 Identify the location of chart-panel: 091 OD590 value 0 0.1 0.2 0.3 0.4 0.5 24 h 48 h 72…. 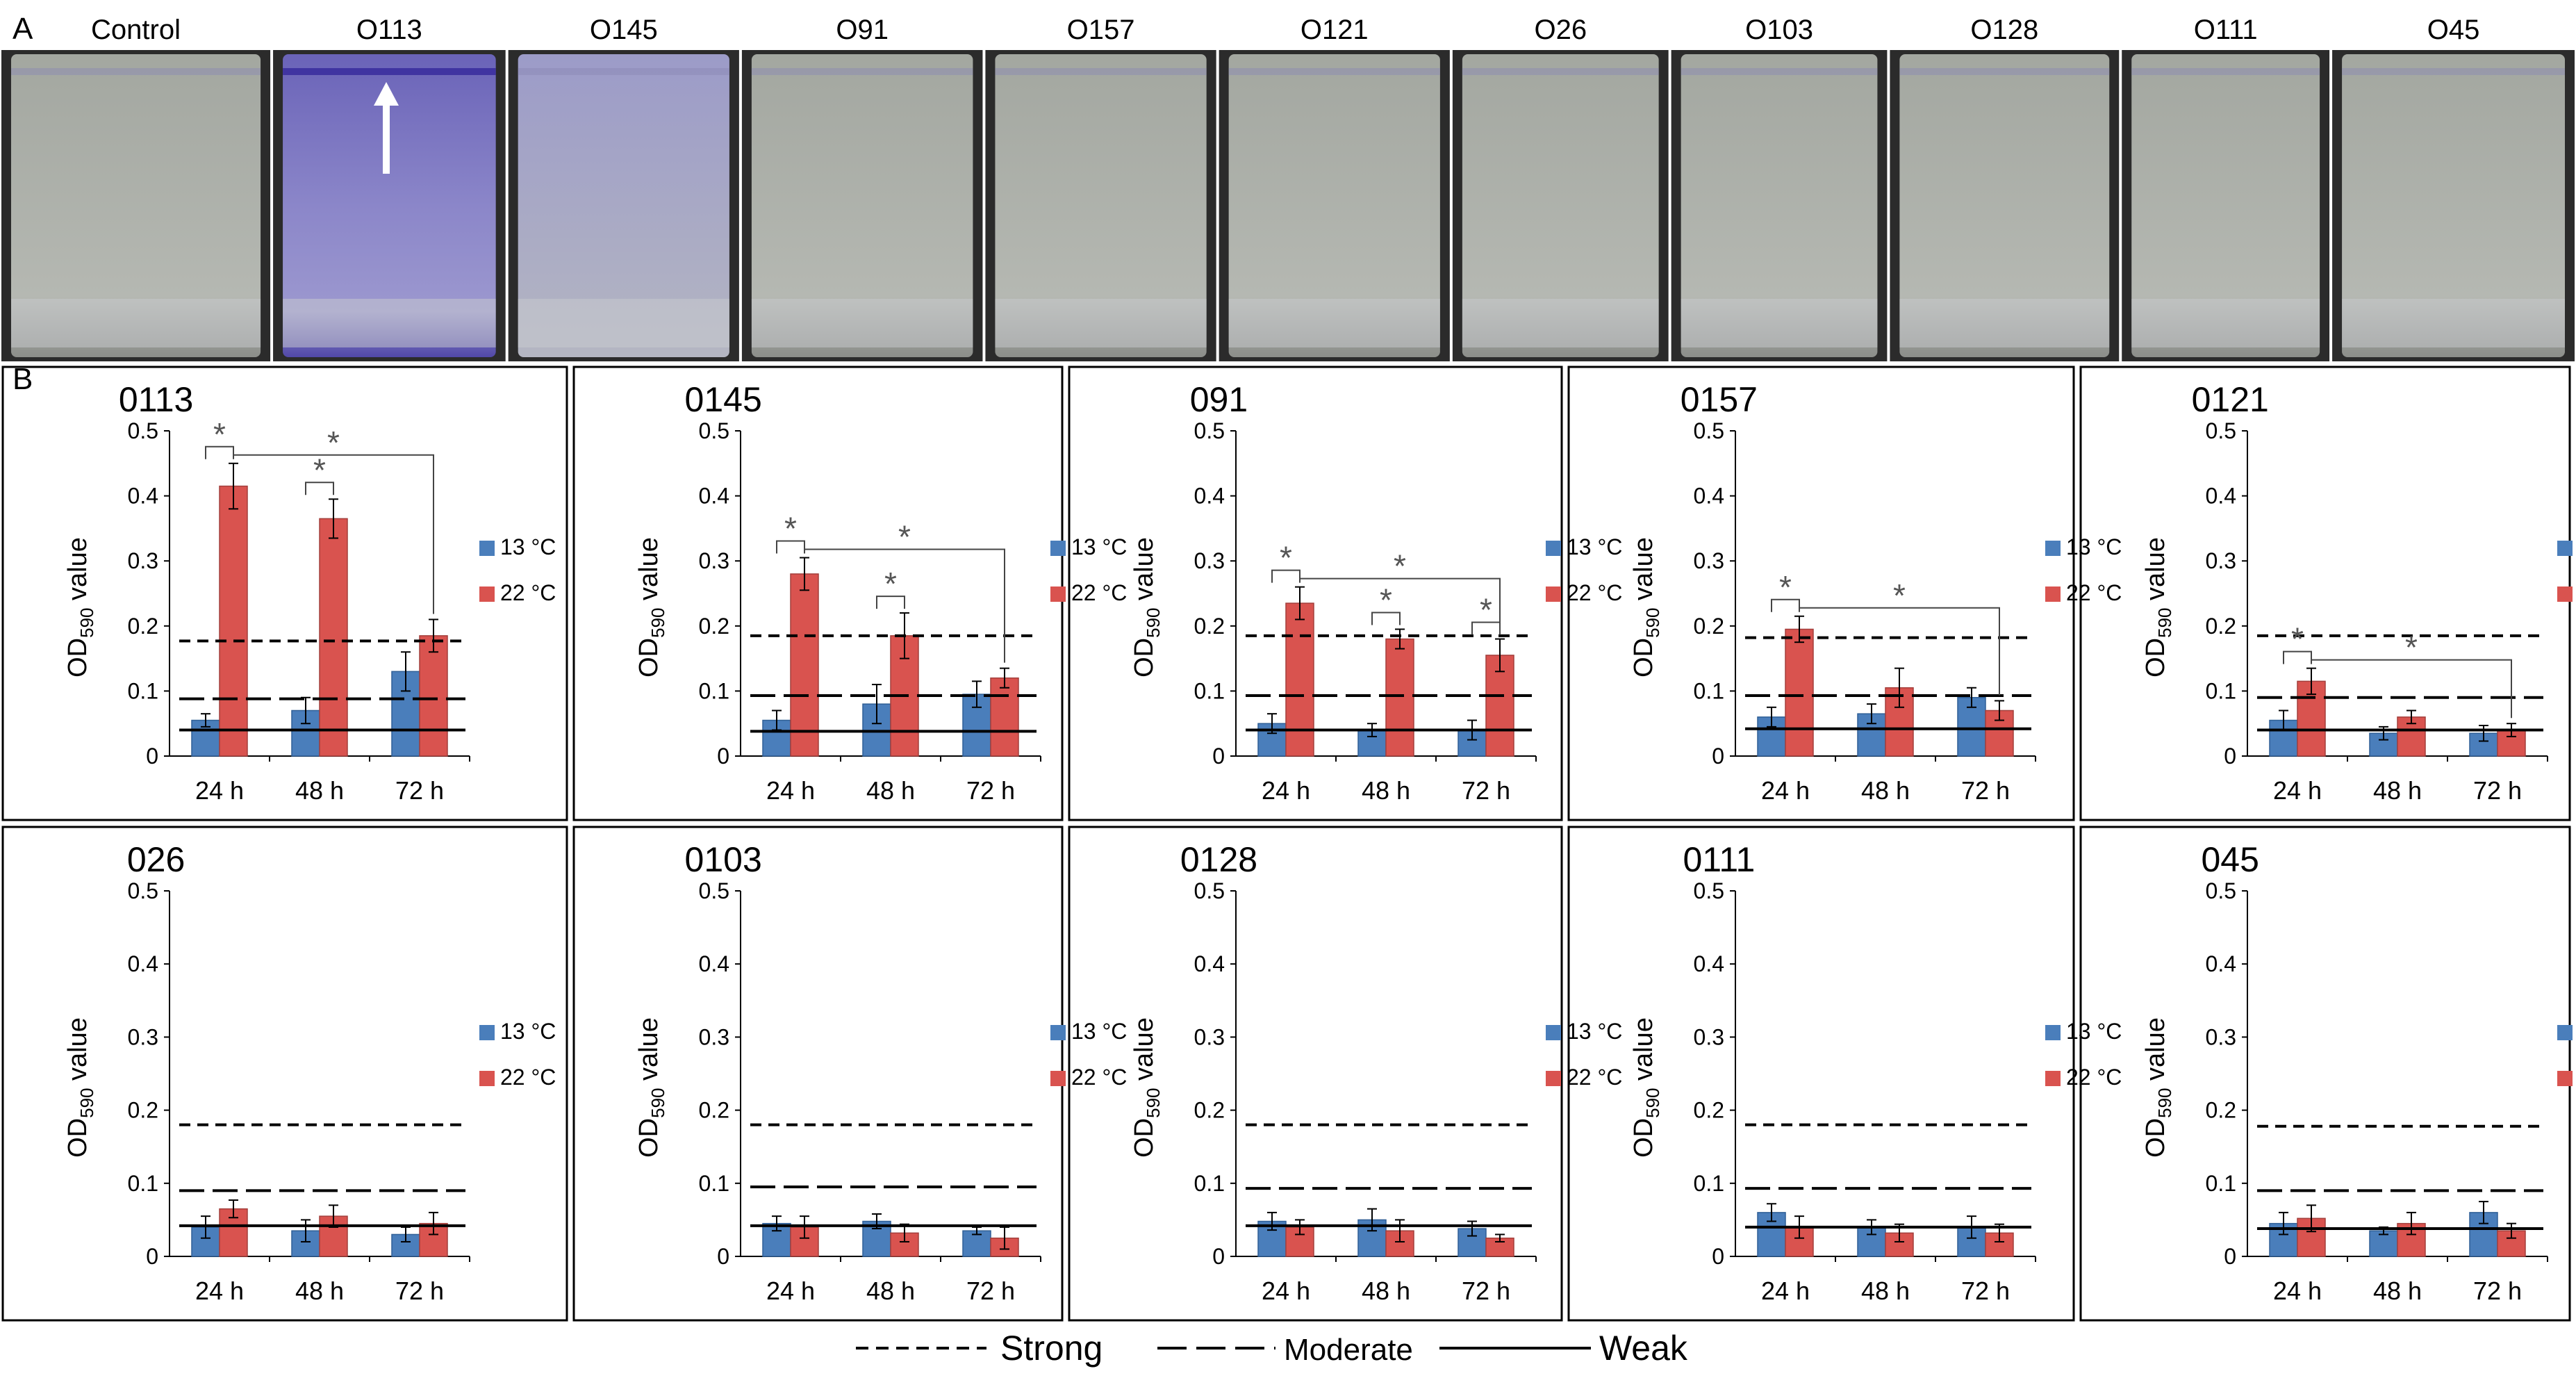
(1345, 593).